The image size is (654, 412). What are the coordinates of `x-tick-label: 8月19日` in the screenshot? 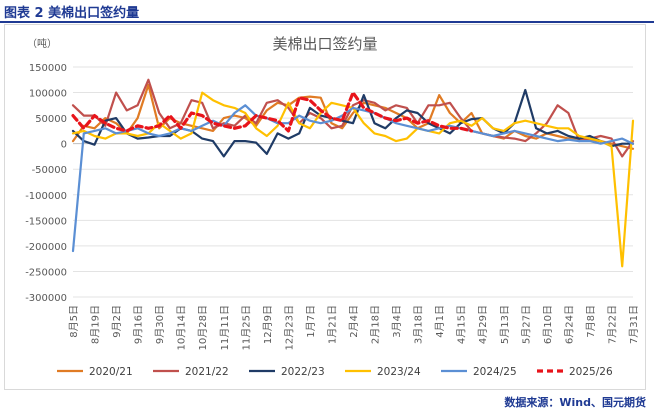 It's located at (96, 324).